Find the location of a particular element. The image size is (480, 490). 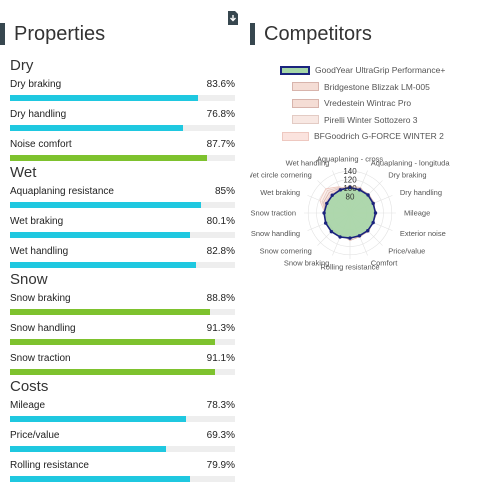

legend-item: BFGoodrich G-FORCE WINTER 2 is located at coordinates (363, 136).